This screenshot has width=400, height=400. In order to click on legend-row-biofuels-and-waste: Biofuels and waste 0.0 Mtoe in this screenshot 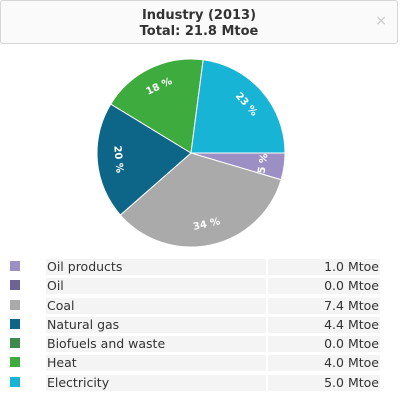, I will do `click(200, 343)`.